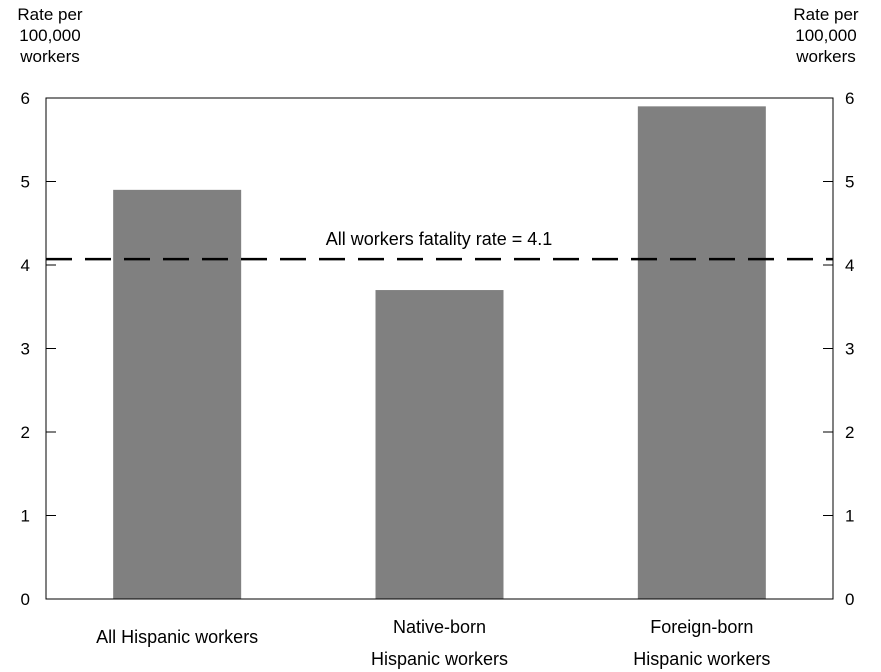 The image size is (881, 672). Describe the element at coordinates (849, 182) in the screenshot. I see `tick-label-right-5: 5` at that location.